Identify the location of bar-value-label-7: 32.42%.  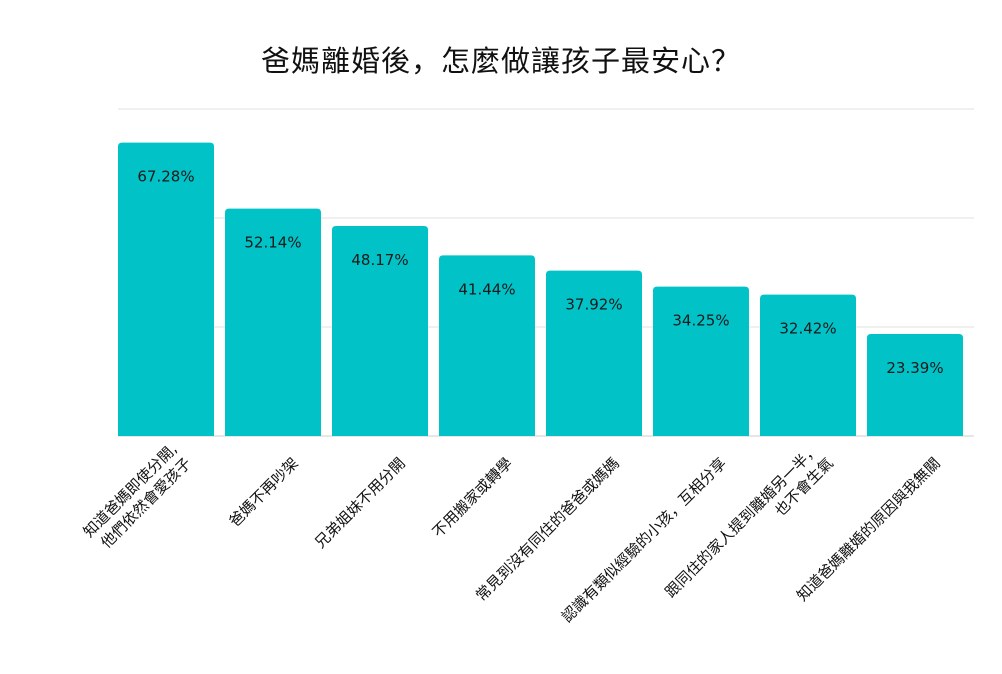
(807, 329).